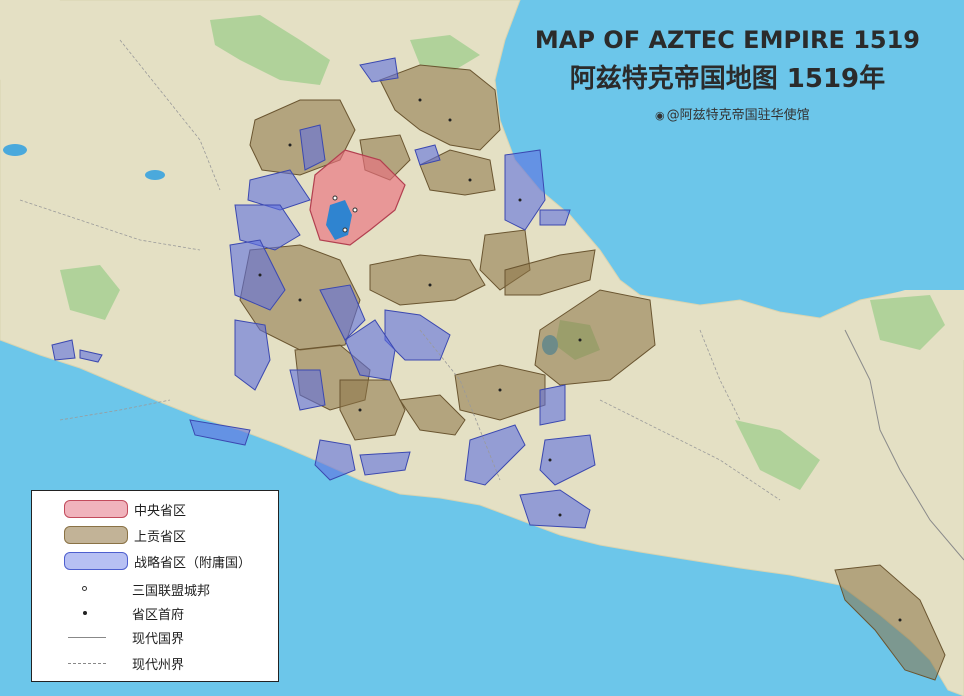 The image size is (964, 696). What do you see at coordinates (160, 537) in the screenshot?
I see `legend-label: 上贡省区` at bounding box center [160, 537].